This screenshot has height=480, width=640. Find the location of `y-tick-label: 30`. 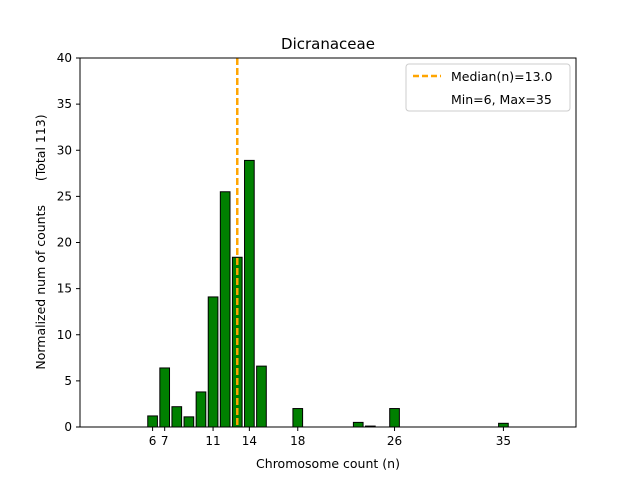

y-tick-label: 30 is located at coordinates (64, 150).